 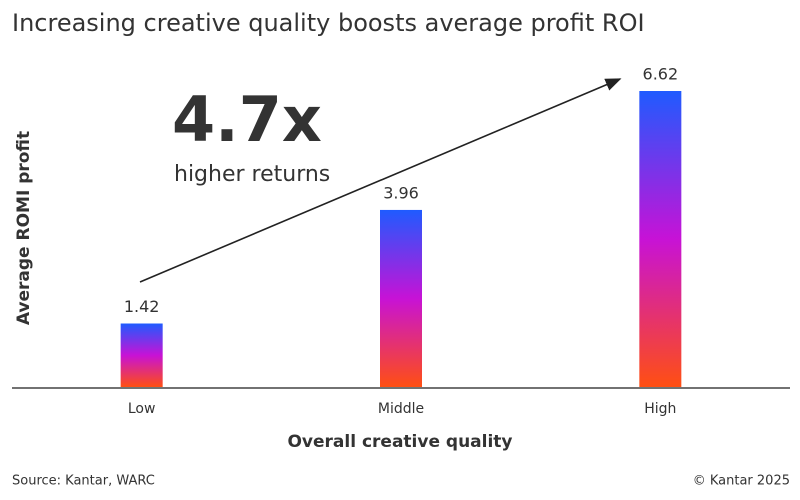 What do you see at coordinates (399, 442) in the screenshot?
I see `x-axis-label: Overall creative quality` at bounding box center [399, 442].